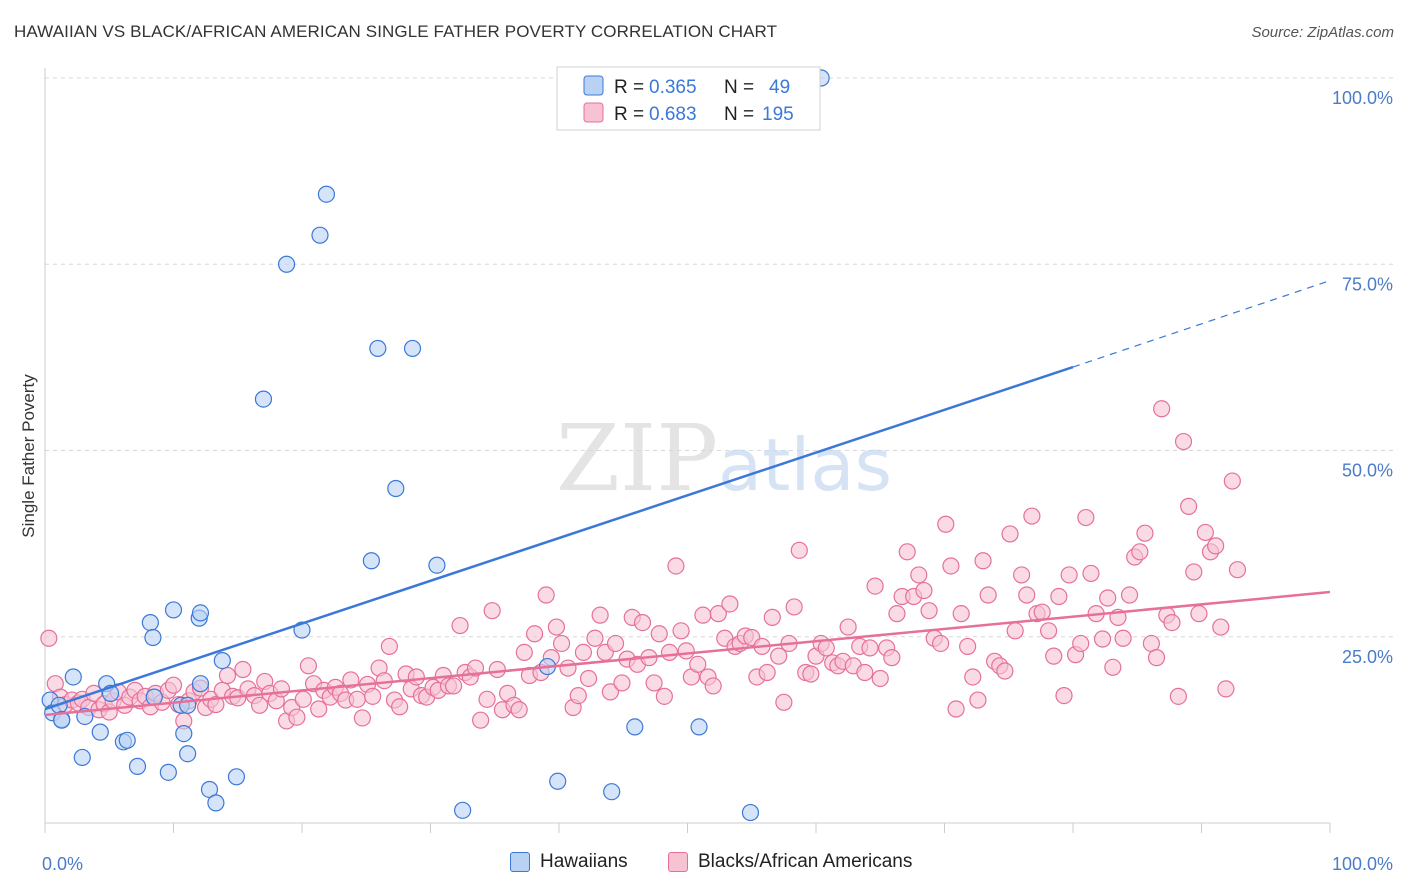 Image resolution: width=1406 pixels, height=892 pixels. Describe the element at coordinates (631, 114) in the screenshot. I see `legend-r-label-1: R =` at that location.